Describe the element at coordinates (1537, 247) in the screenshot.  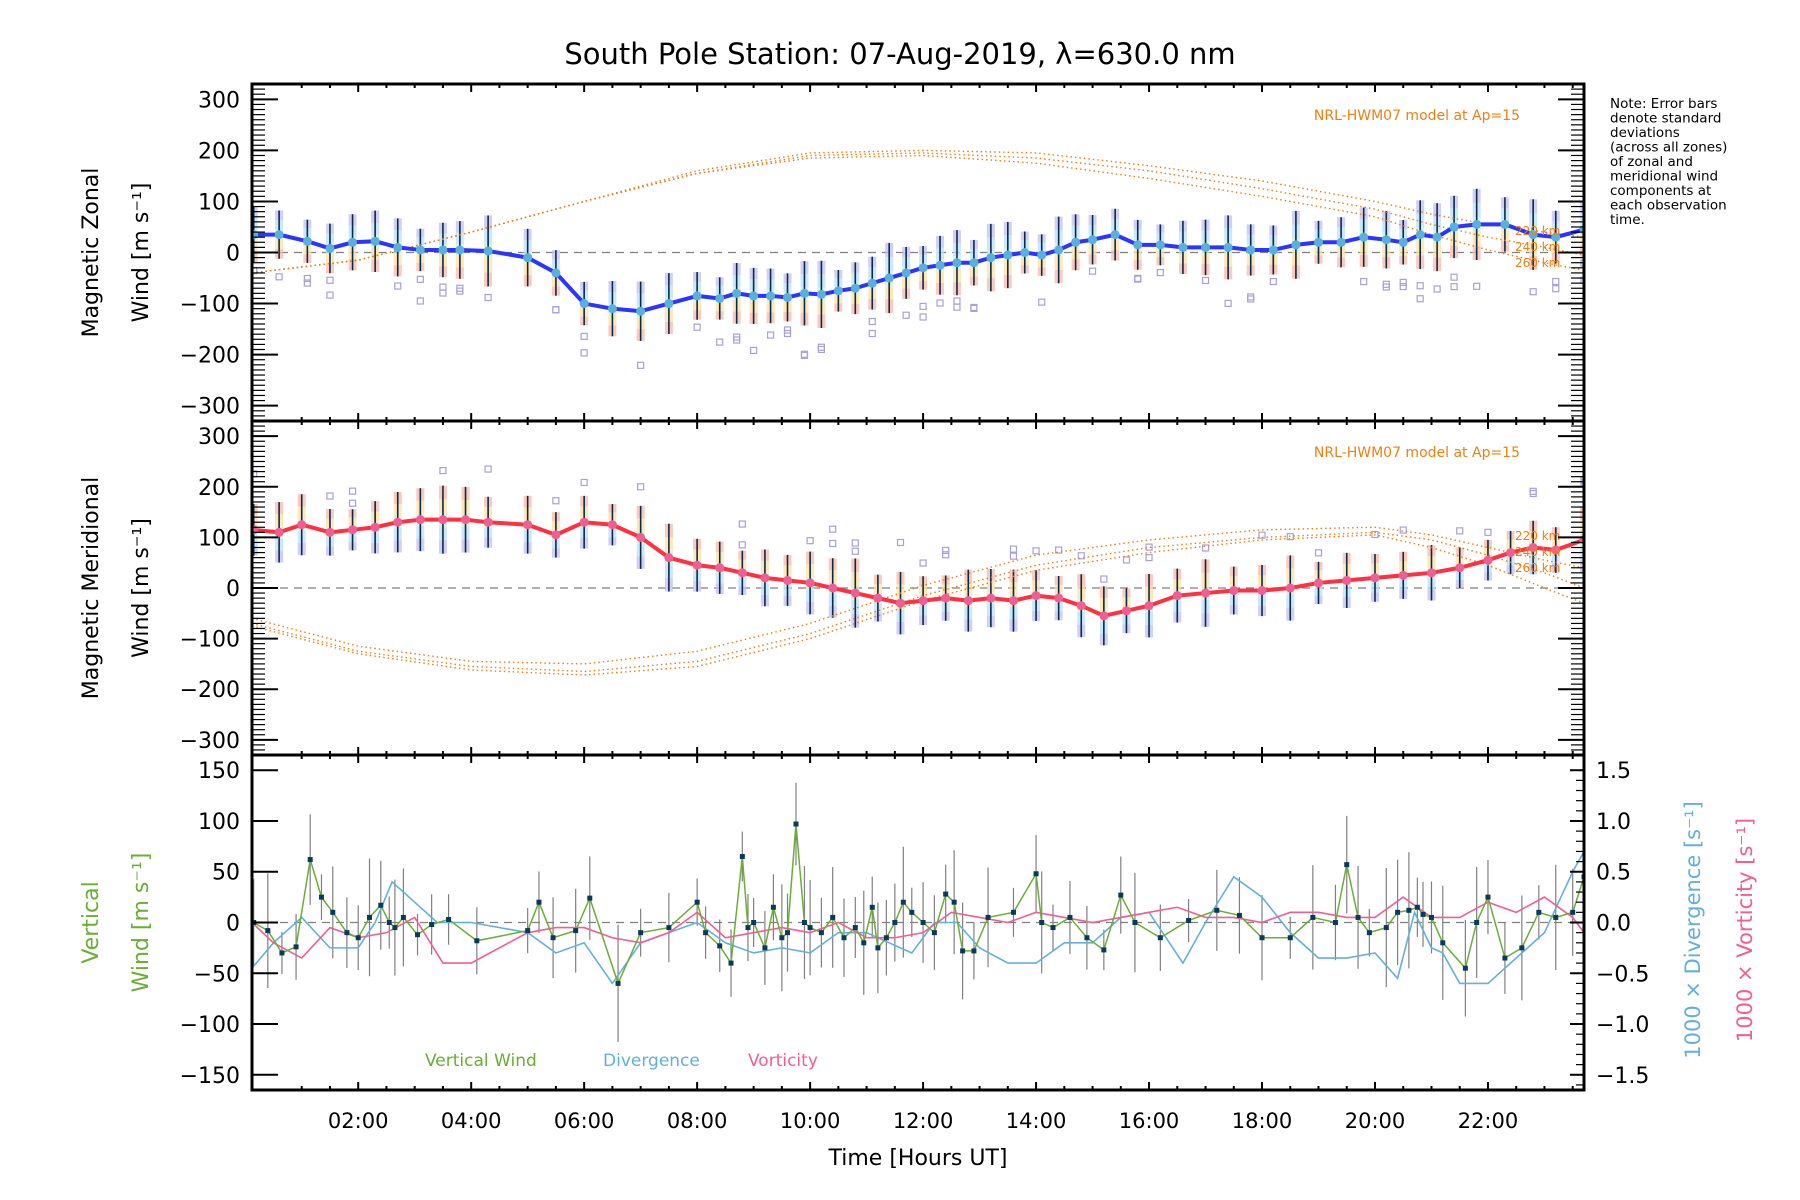
I see `altitude-label: 240 km` at that location.